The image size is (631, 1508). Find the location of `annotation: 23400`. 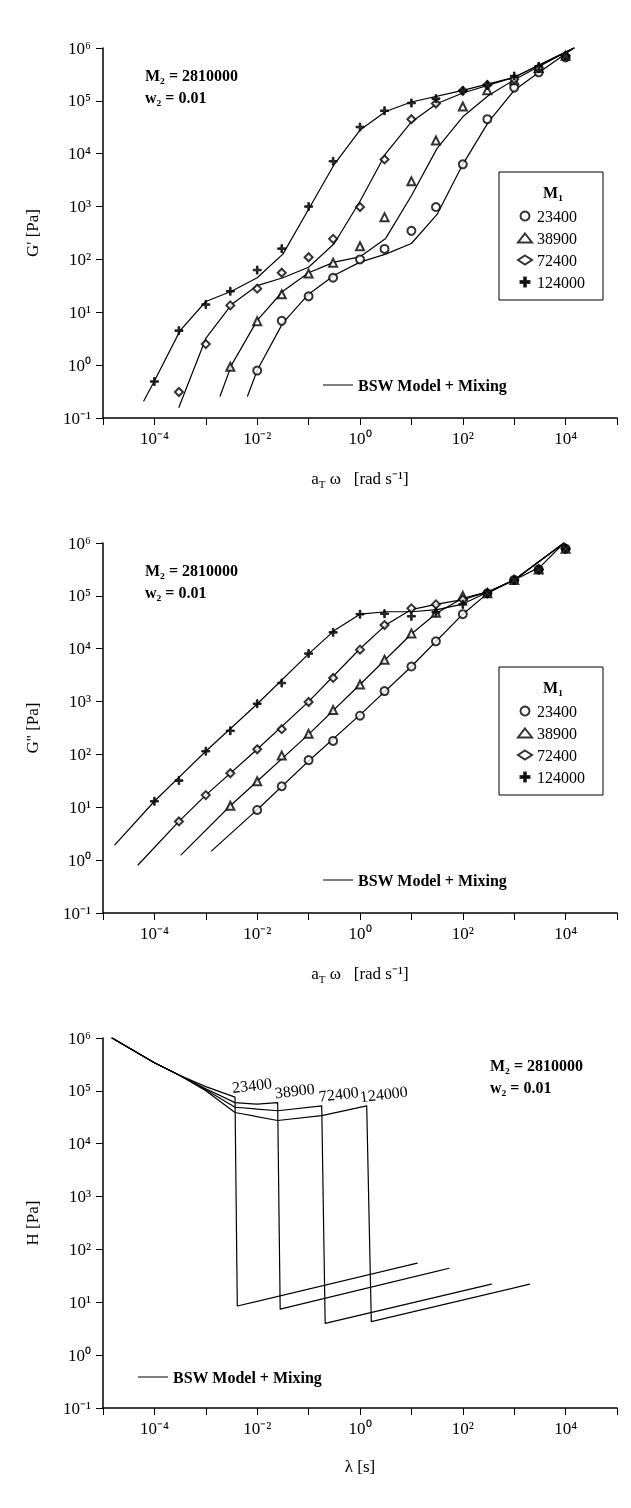

annotation: 23400 is located at coordinates (252, 1085).